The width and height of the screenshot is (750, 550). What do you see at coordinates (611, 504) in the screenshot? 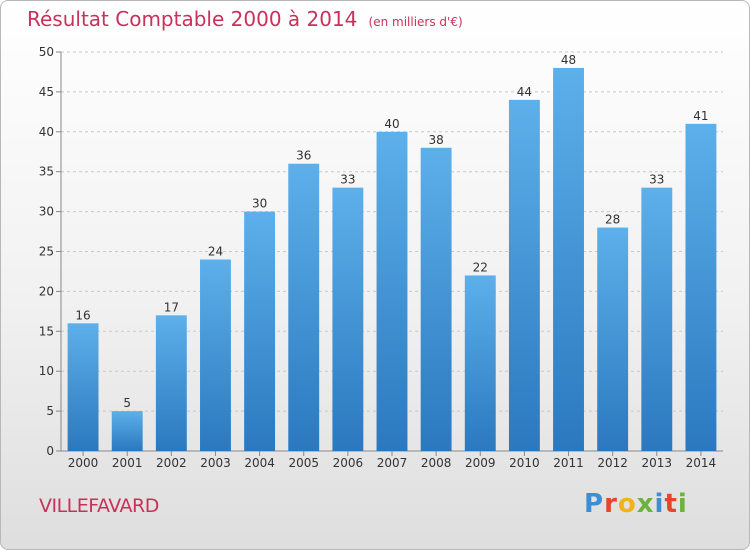
I see `logo-letter: r` at bounding box center [611, 504].